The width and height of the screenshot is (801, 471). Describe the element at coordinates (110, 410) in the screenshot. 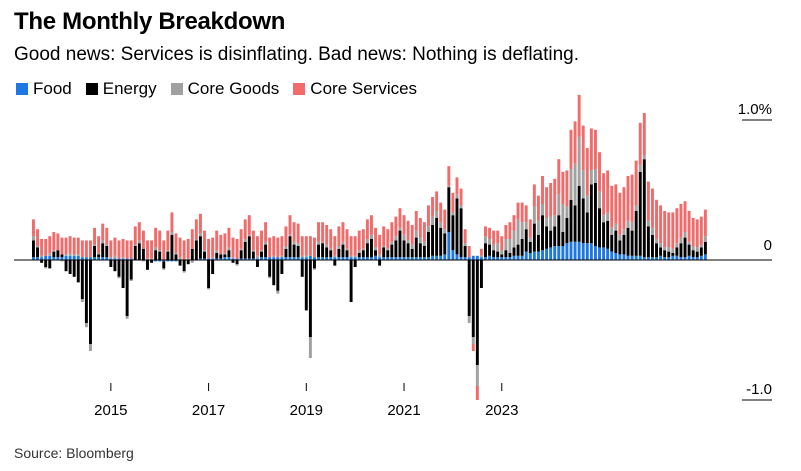

I see `x-tick-label: 2015` at that location.